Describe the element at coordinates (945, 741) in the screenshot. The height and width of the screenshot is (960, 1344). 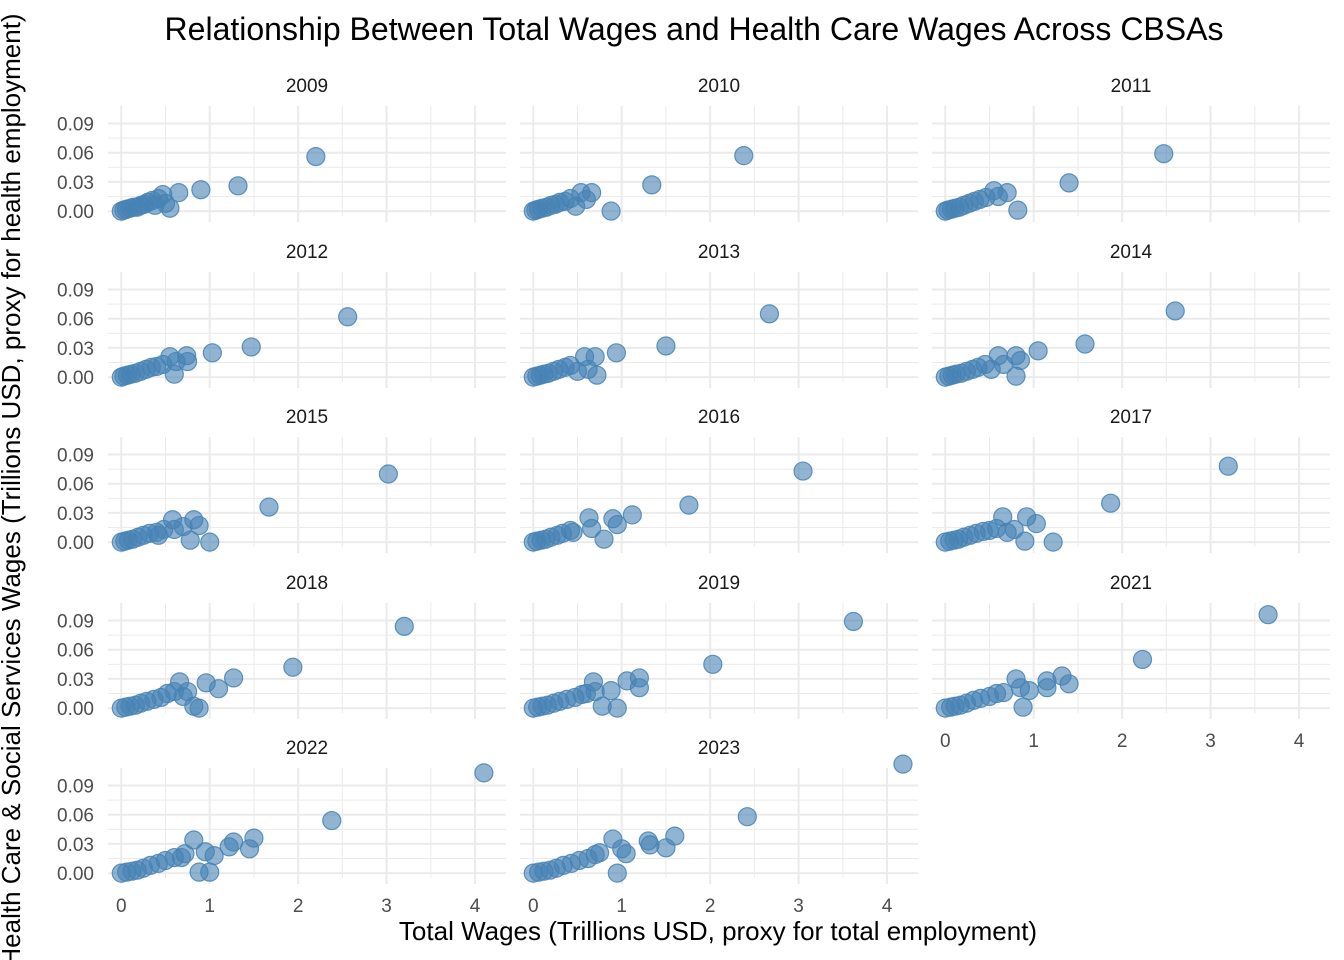
I see `x-tick-label: 0` at that location.